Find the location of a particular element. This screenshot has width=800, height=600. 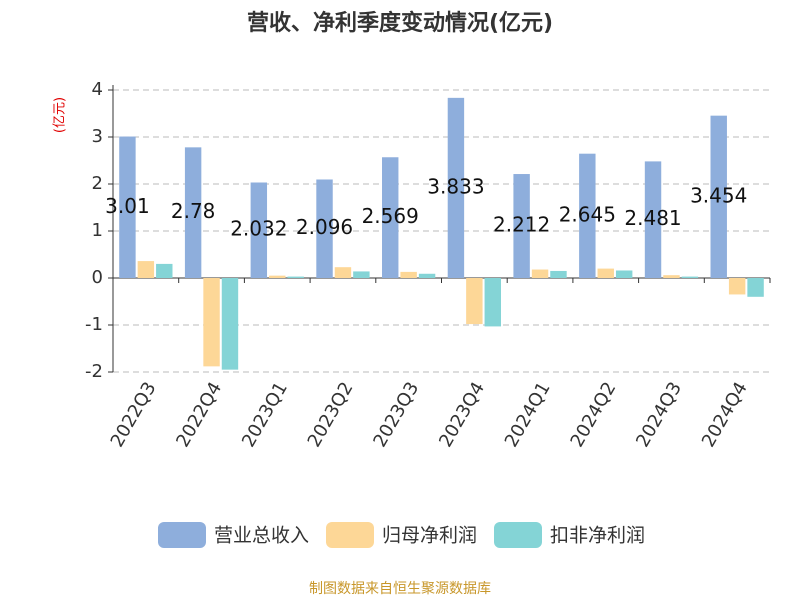

value-label: 2.481 is located at coordinates (652, 218).